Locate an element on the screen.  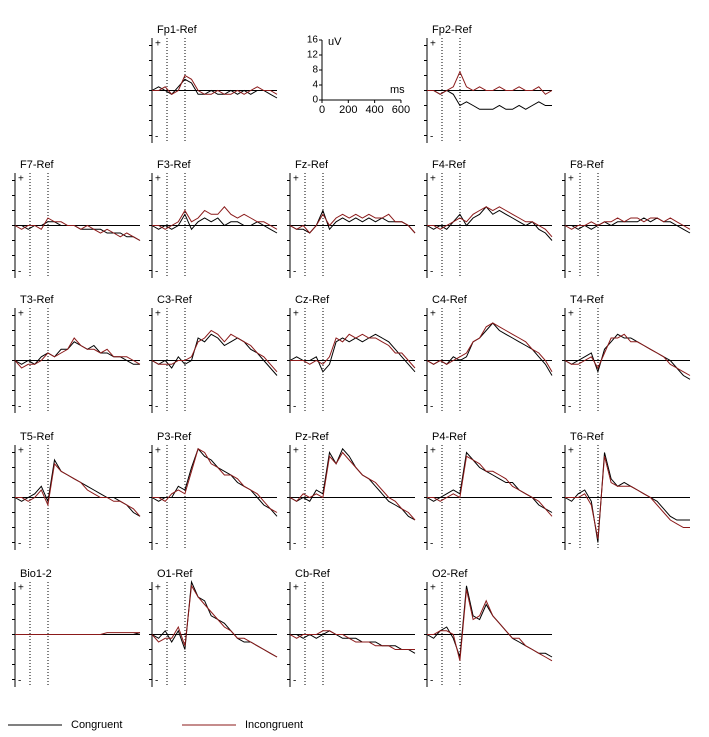
scale-x-label: ms is located at coordinates (397, 90).